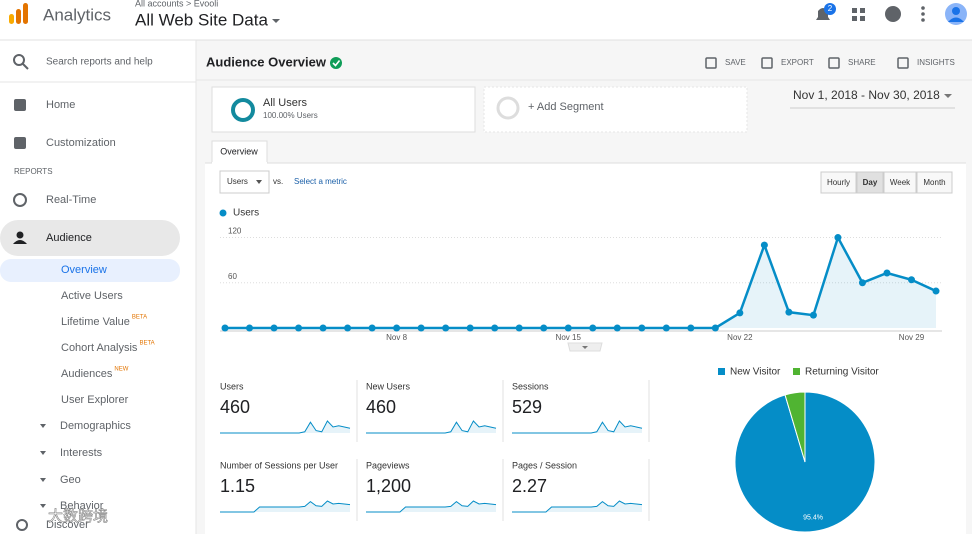  Describe the element at coordinates (862, 62) in the screenshot. I see `action-button: SHARE` at that location.